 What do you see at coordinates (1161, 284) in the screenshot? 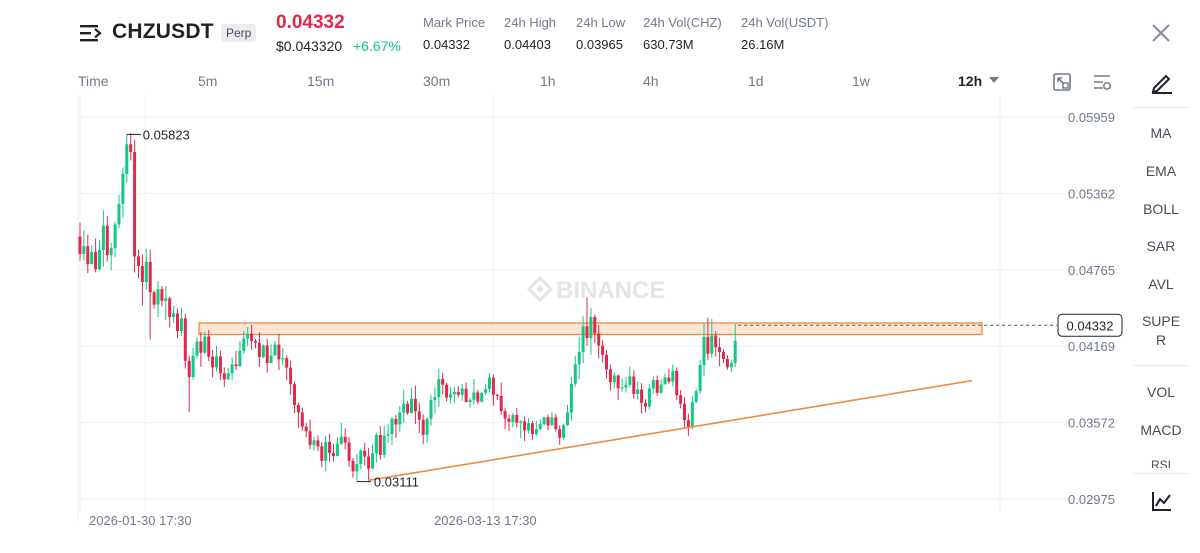
I see `indicator-avl: AVL` at bounding box center [1161, 284].